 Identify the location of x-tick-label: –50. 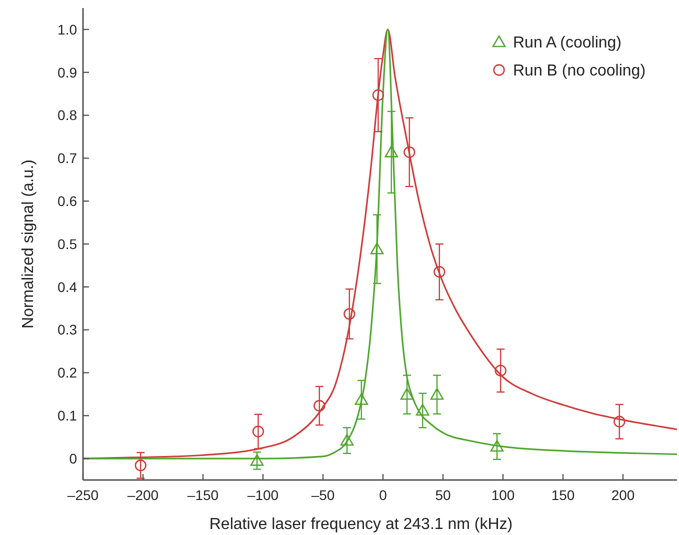
(323, 495).